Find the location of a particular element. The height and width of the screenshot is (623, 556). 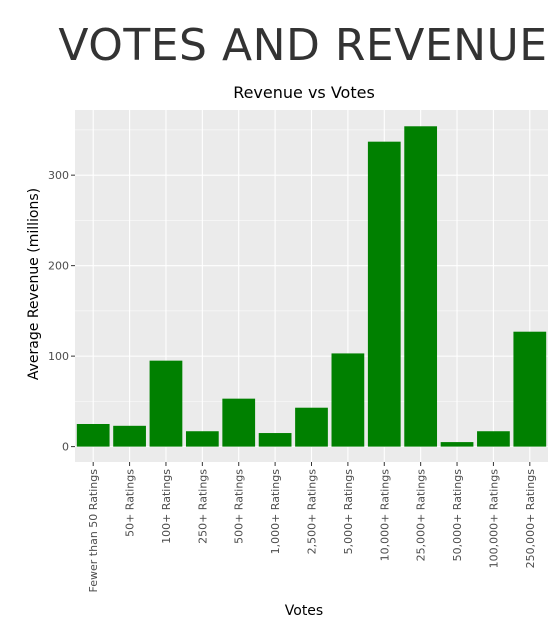

x-tick-label: 250+ Ratings is located at coordinates (202, 506).